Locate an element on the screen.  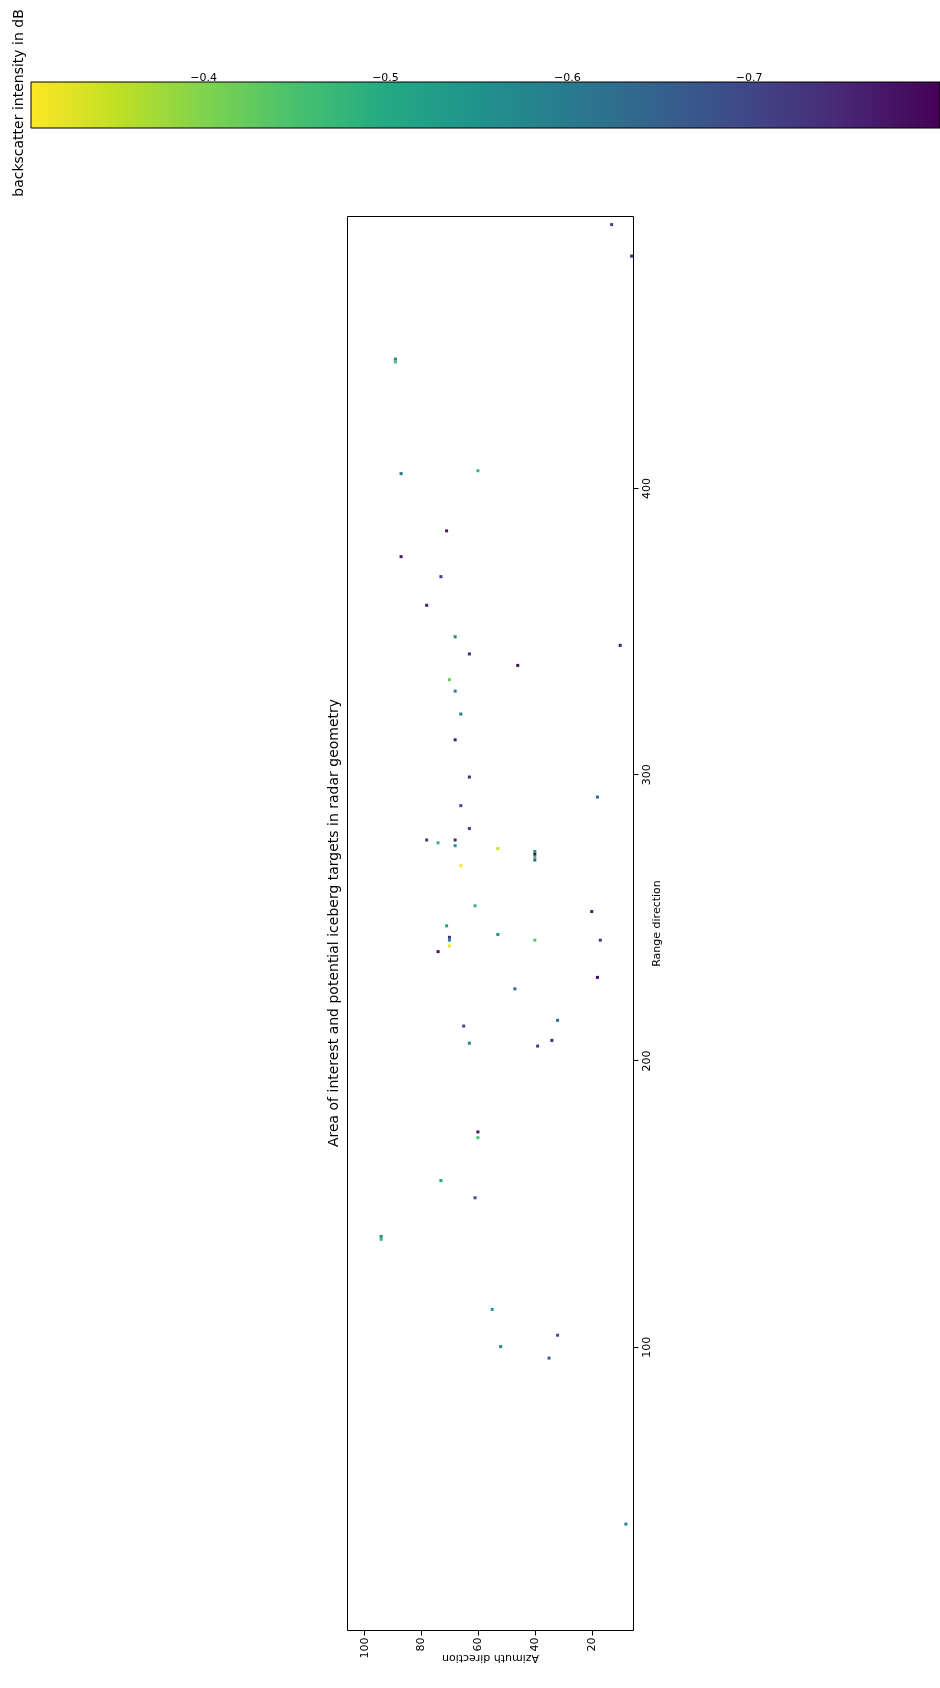
color-bar-label: −0.5 is located at coordinates (385, 77).